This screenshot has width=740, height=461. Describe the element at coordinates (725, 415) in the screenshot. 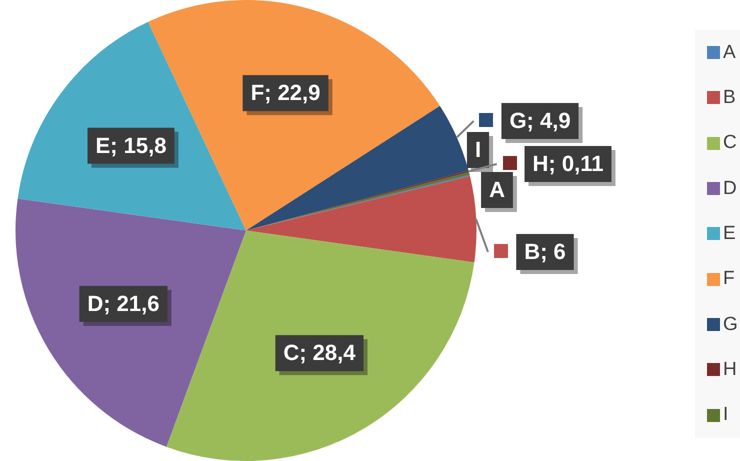

I see `legend-label: I` at that location.